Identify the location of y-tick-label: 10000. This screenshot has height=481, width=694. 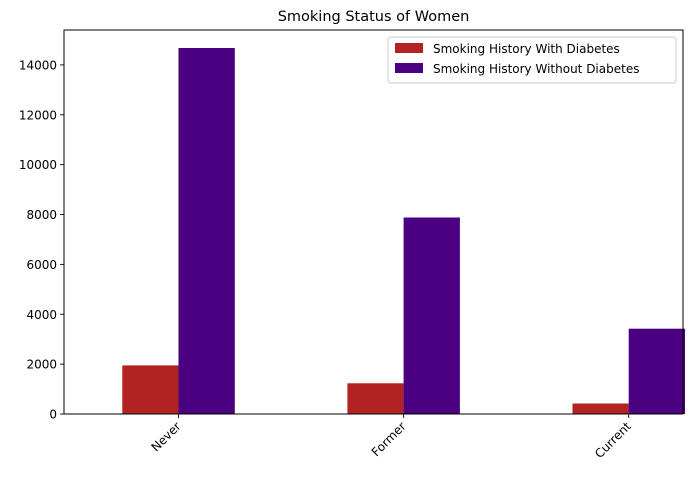
(38, 165).